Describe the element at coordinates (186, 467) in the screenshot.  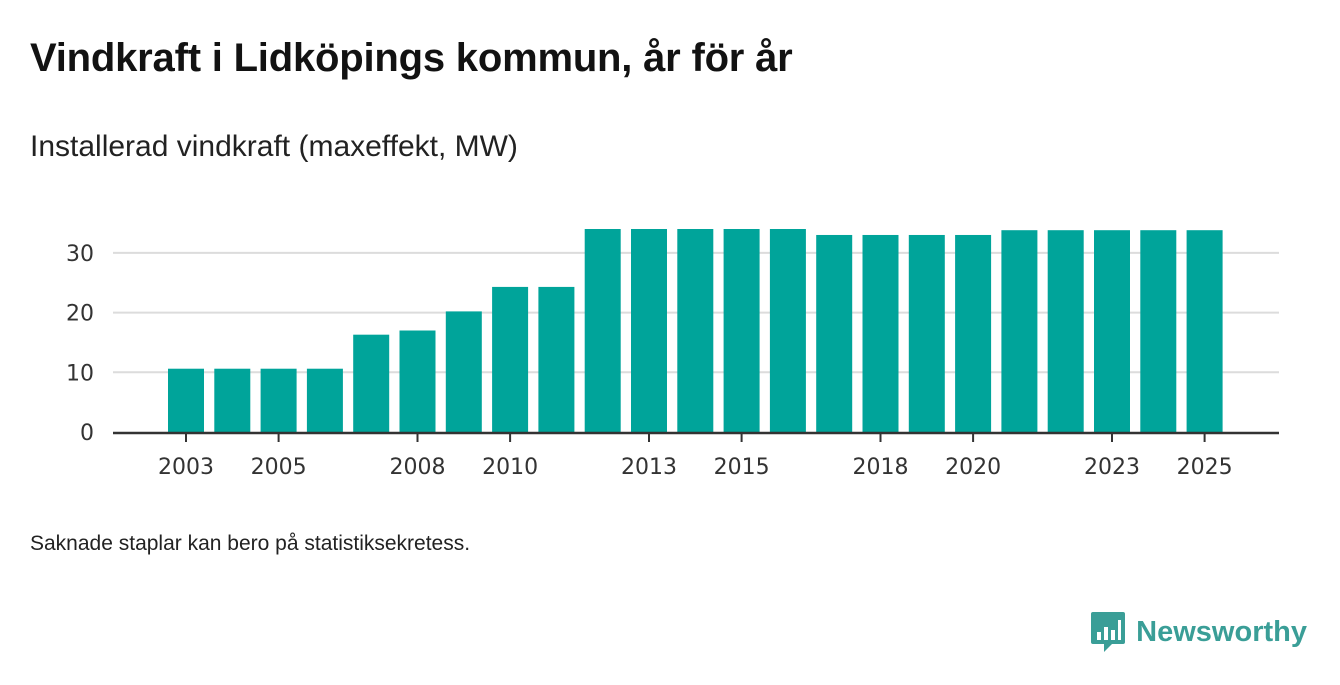
I see `x-tick-label: 2003` at that location.